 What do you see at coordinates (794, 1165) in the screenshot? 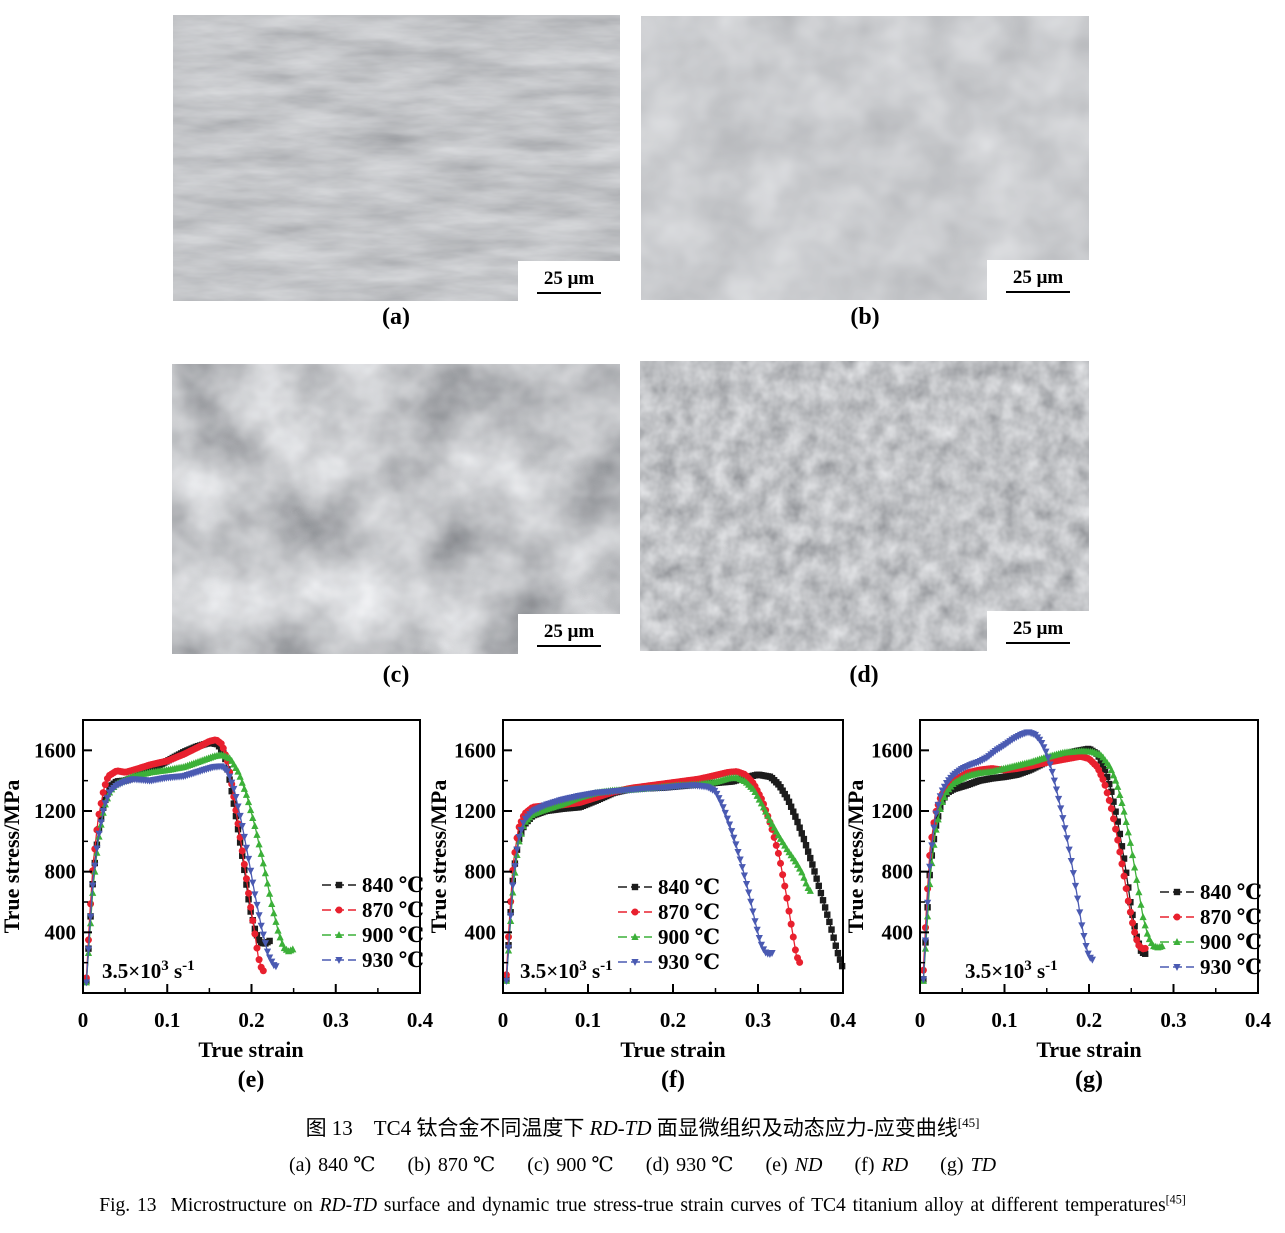
I see `subcaption-item: (e) ND` at bounding box center [794, 1165].